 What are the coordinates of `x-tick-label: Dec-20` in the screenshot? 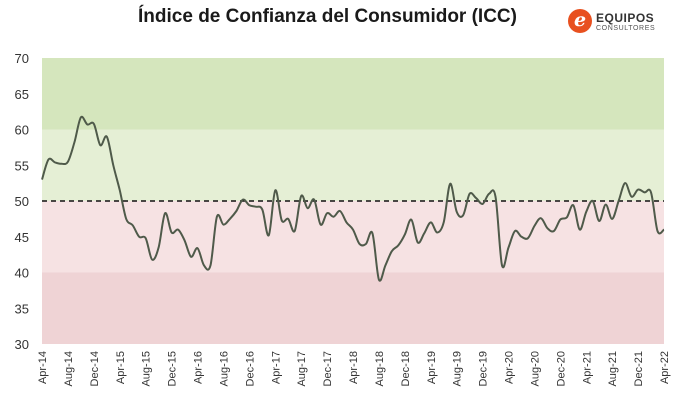 It's located at (561, 368).